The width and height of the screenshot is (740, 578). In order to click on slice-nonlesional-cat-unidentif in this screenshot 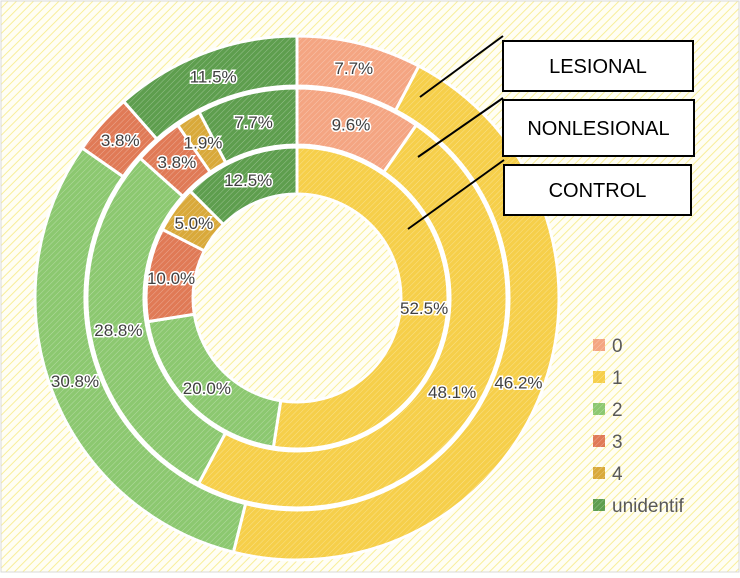, I will do `click(248, 125)`.